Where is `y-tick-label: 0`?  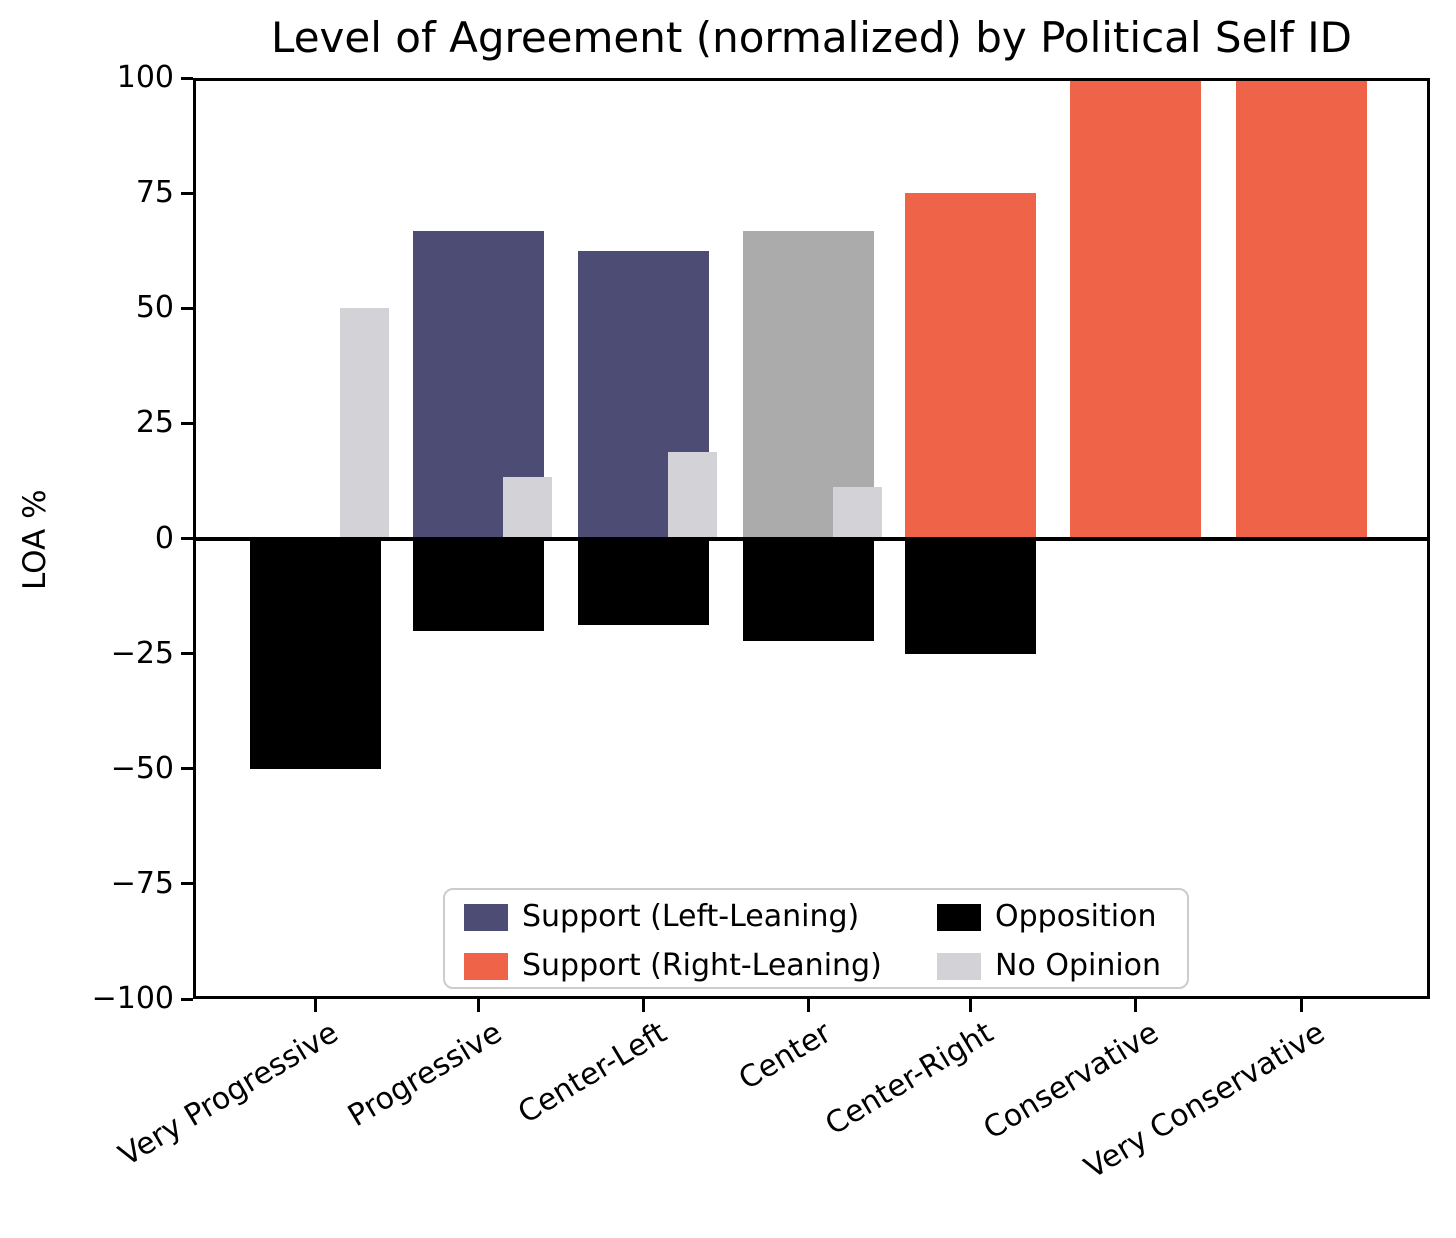 y-tick-label: 0 is located at coordinates (164, 538).